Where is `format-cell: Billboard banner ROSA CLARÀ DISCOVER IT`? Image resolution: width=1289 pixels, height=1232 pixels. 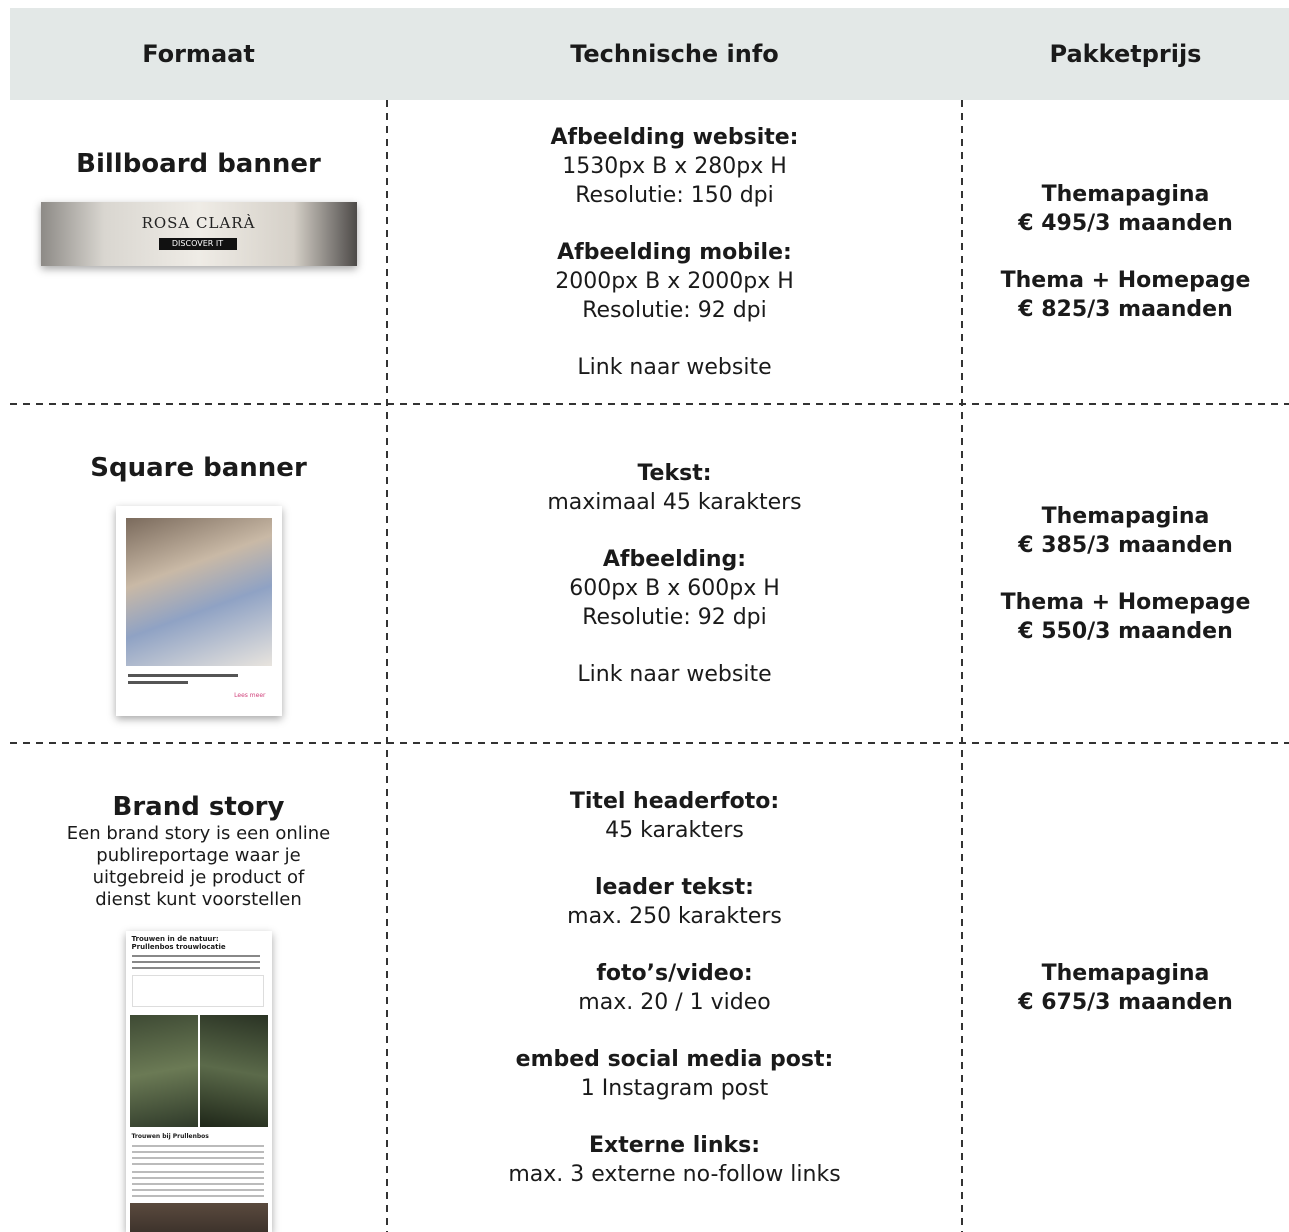 format-cell: Billboard banner ROSA CLARÀ DISCOVER IT is located at coordinates (198, 252).